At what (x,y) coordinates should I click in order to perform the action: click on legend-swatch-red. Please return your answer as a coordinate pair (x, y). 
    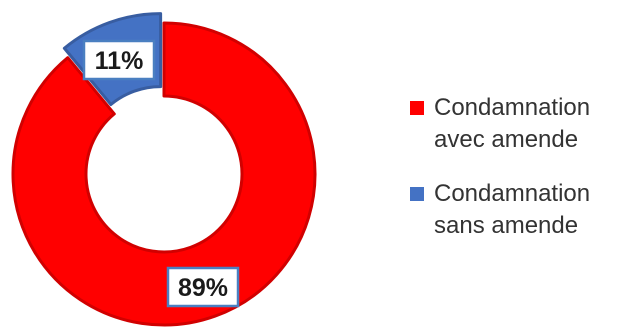
    Looking at the image, I should click on (417, 108).